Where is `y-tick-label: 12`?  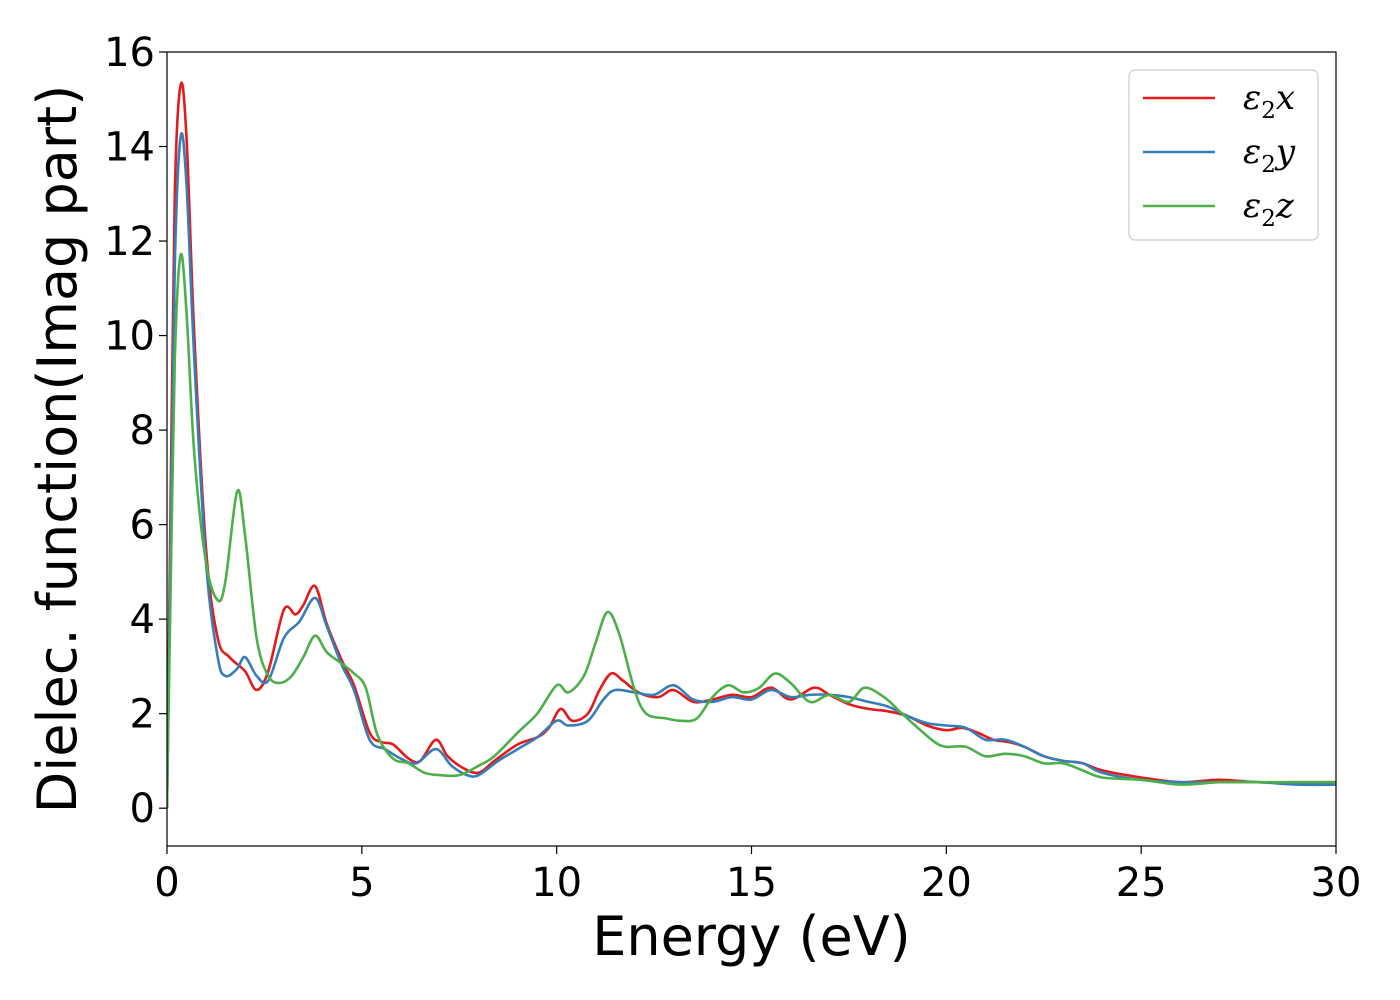
y-tick-label: 12 is located at coordinates (129, 242).